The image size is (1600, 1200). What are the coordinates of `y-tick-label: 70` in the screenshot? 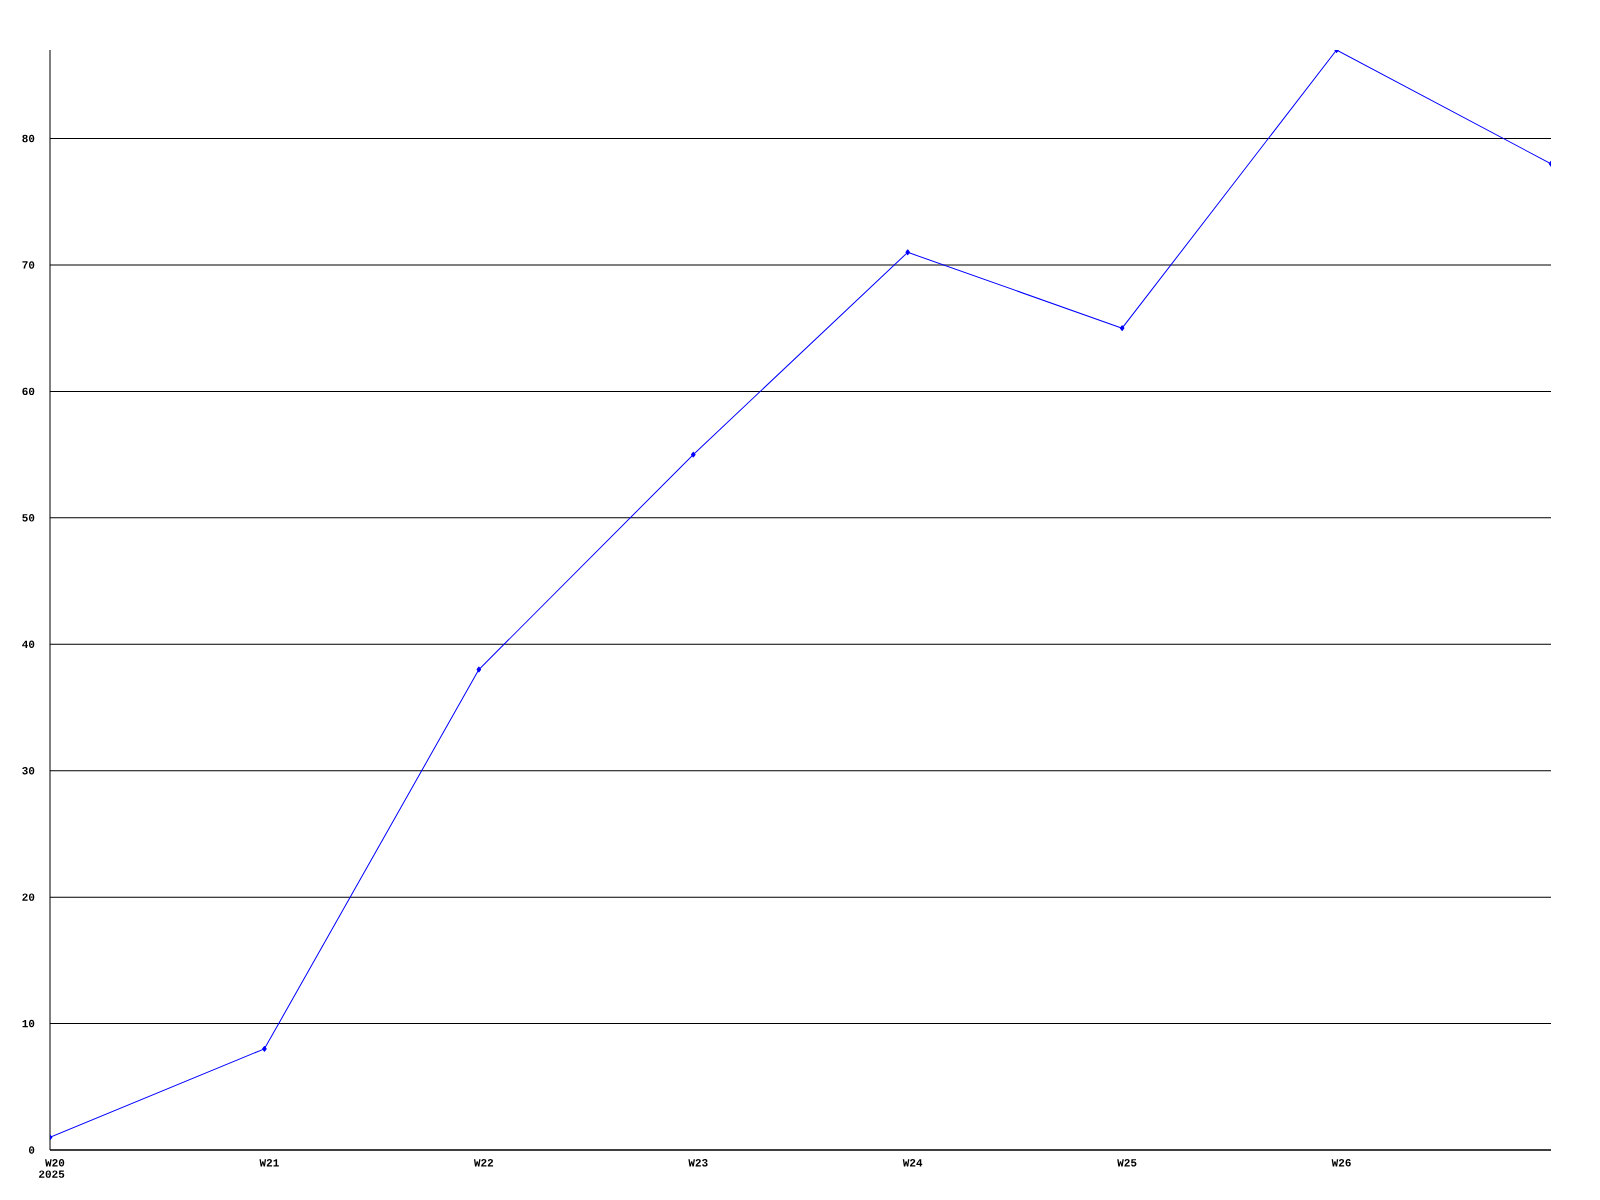 It's located at (28, 265).